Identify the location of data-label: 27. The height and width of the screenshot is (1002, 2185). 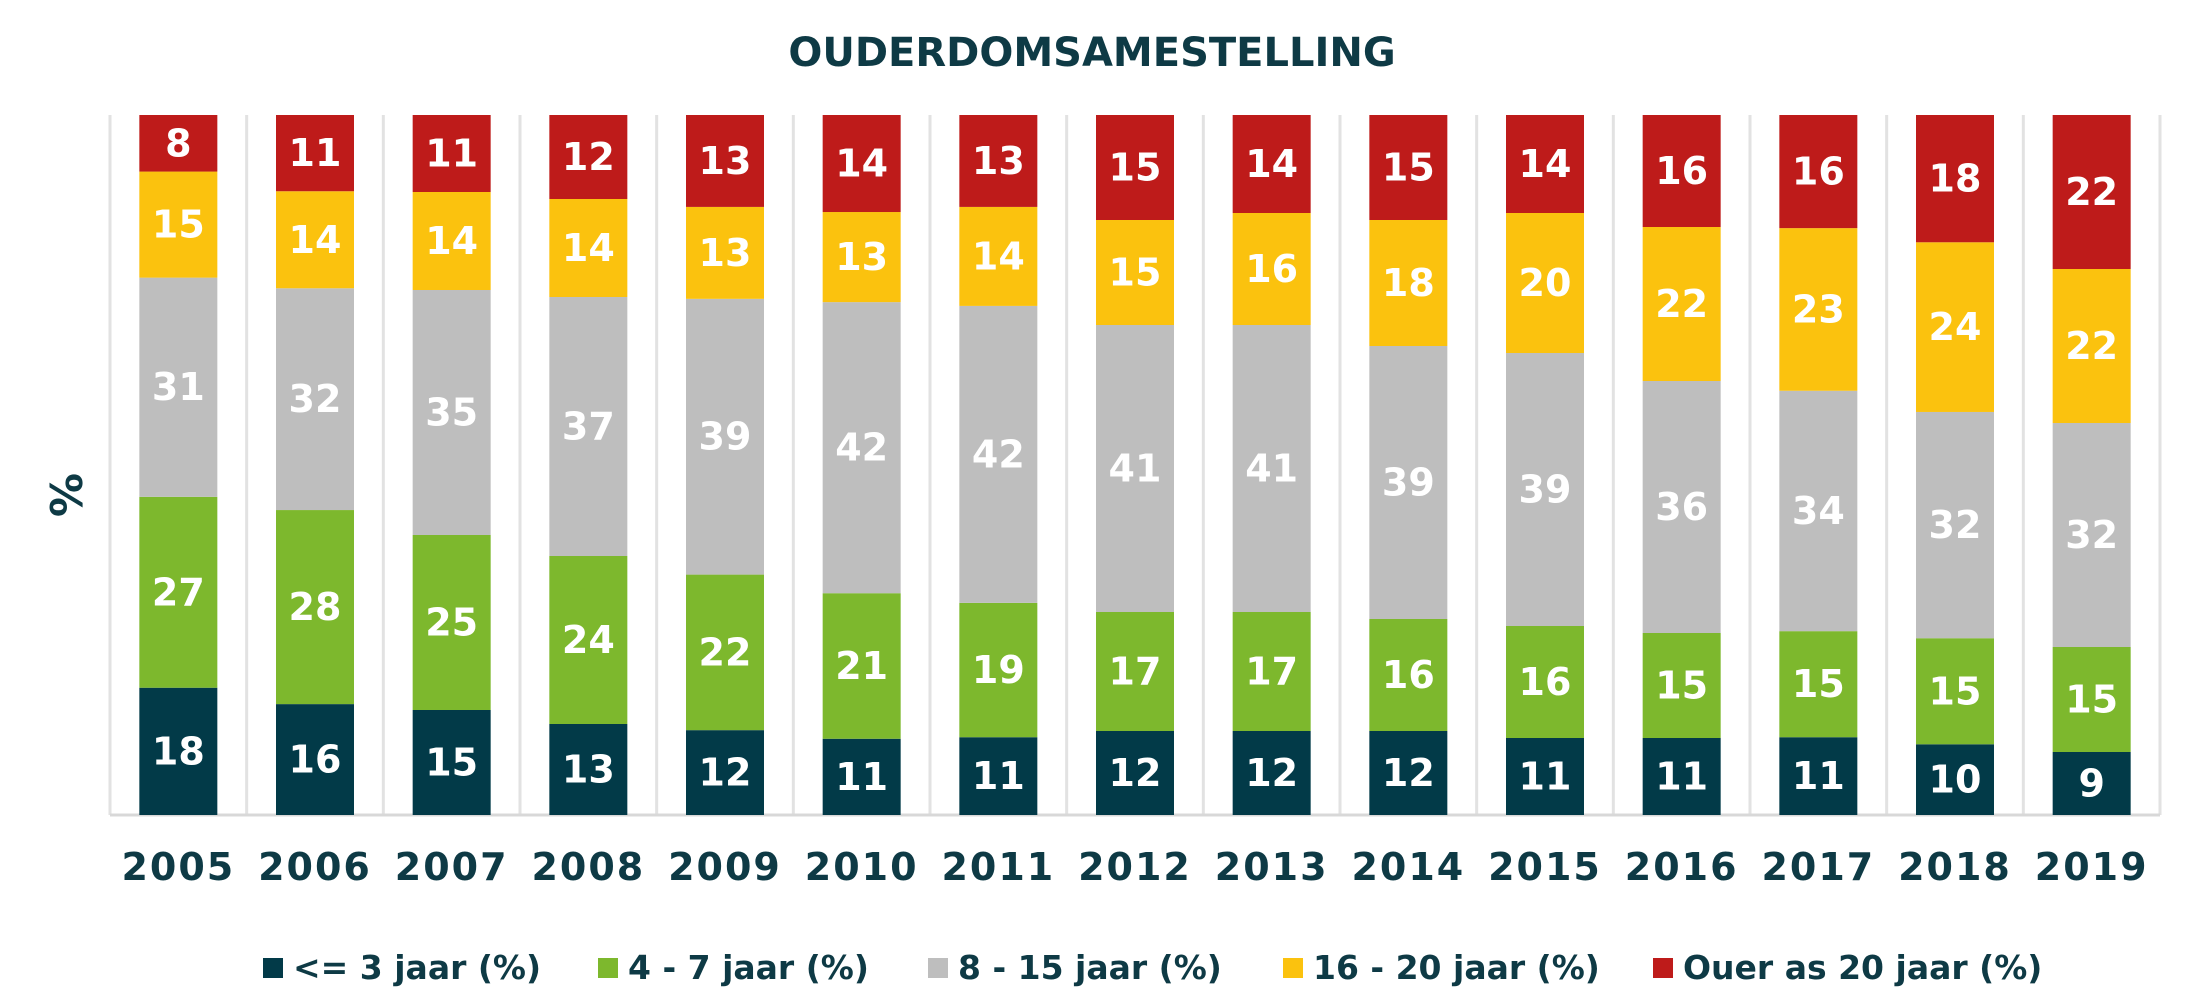
(178, 592).